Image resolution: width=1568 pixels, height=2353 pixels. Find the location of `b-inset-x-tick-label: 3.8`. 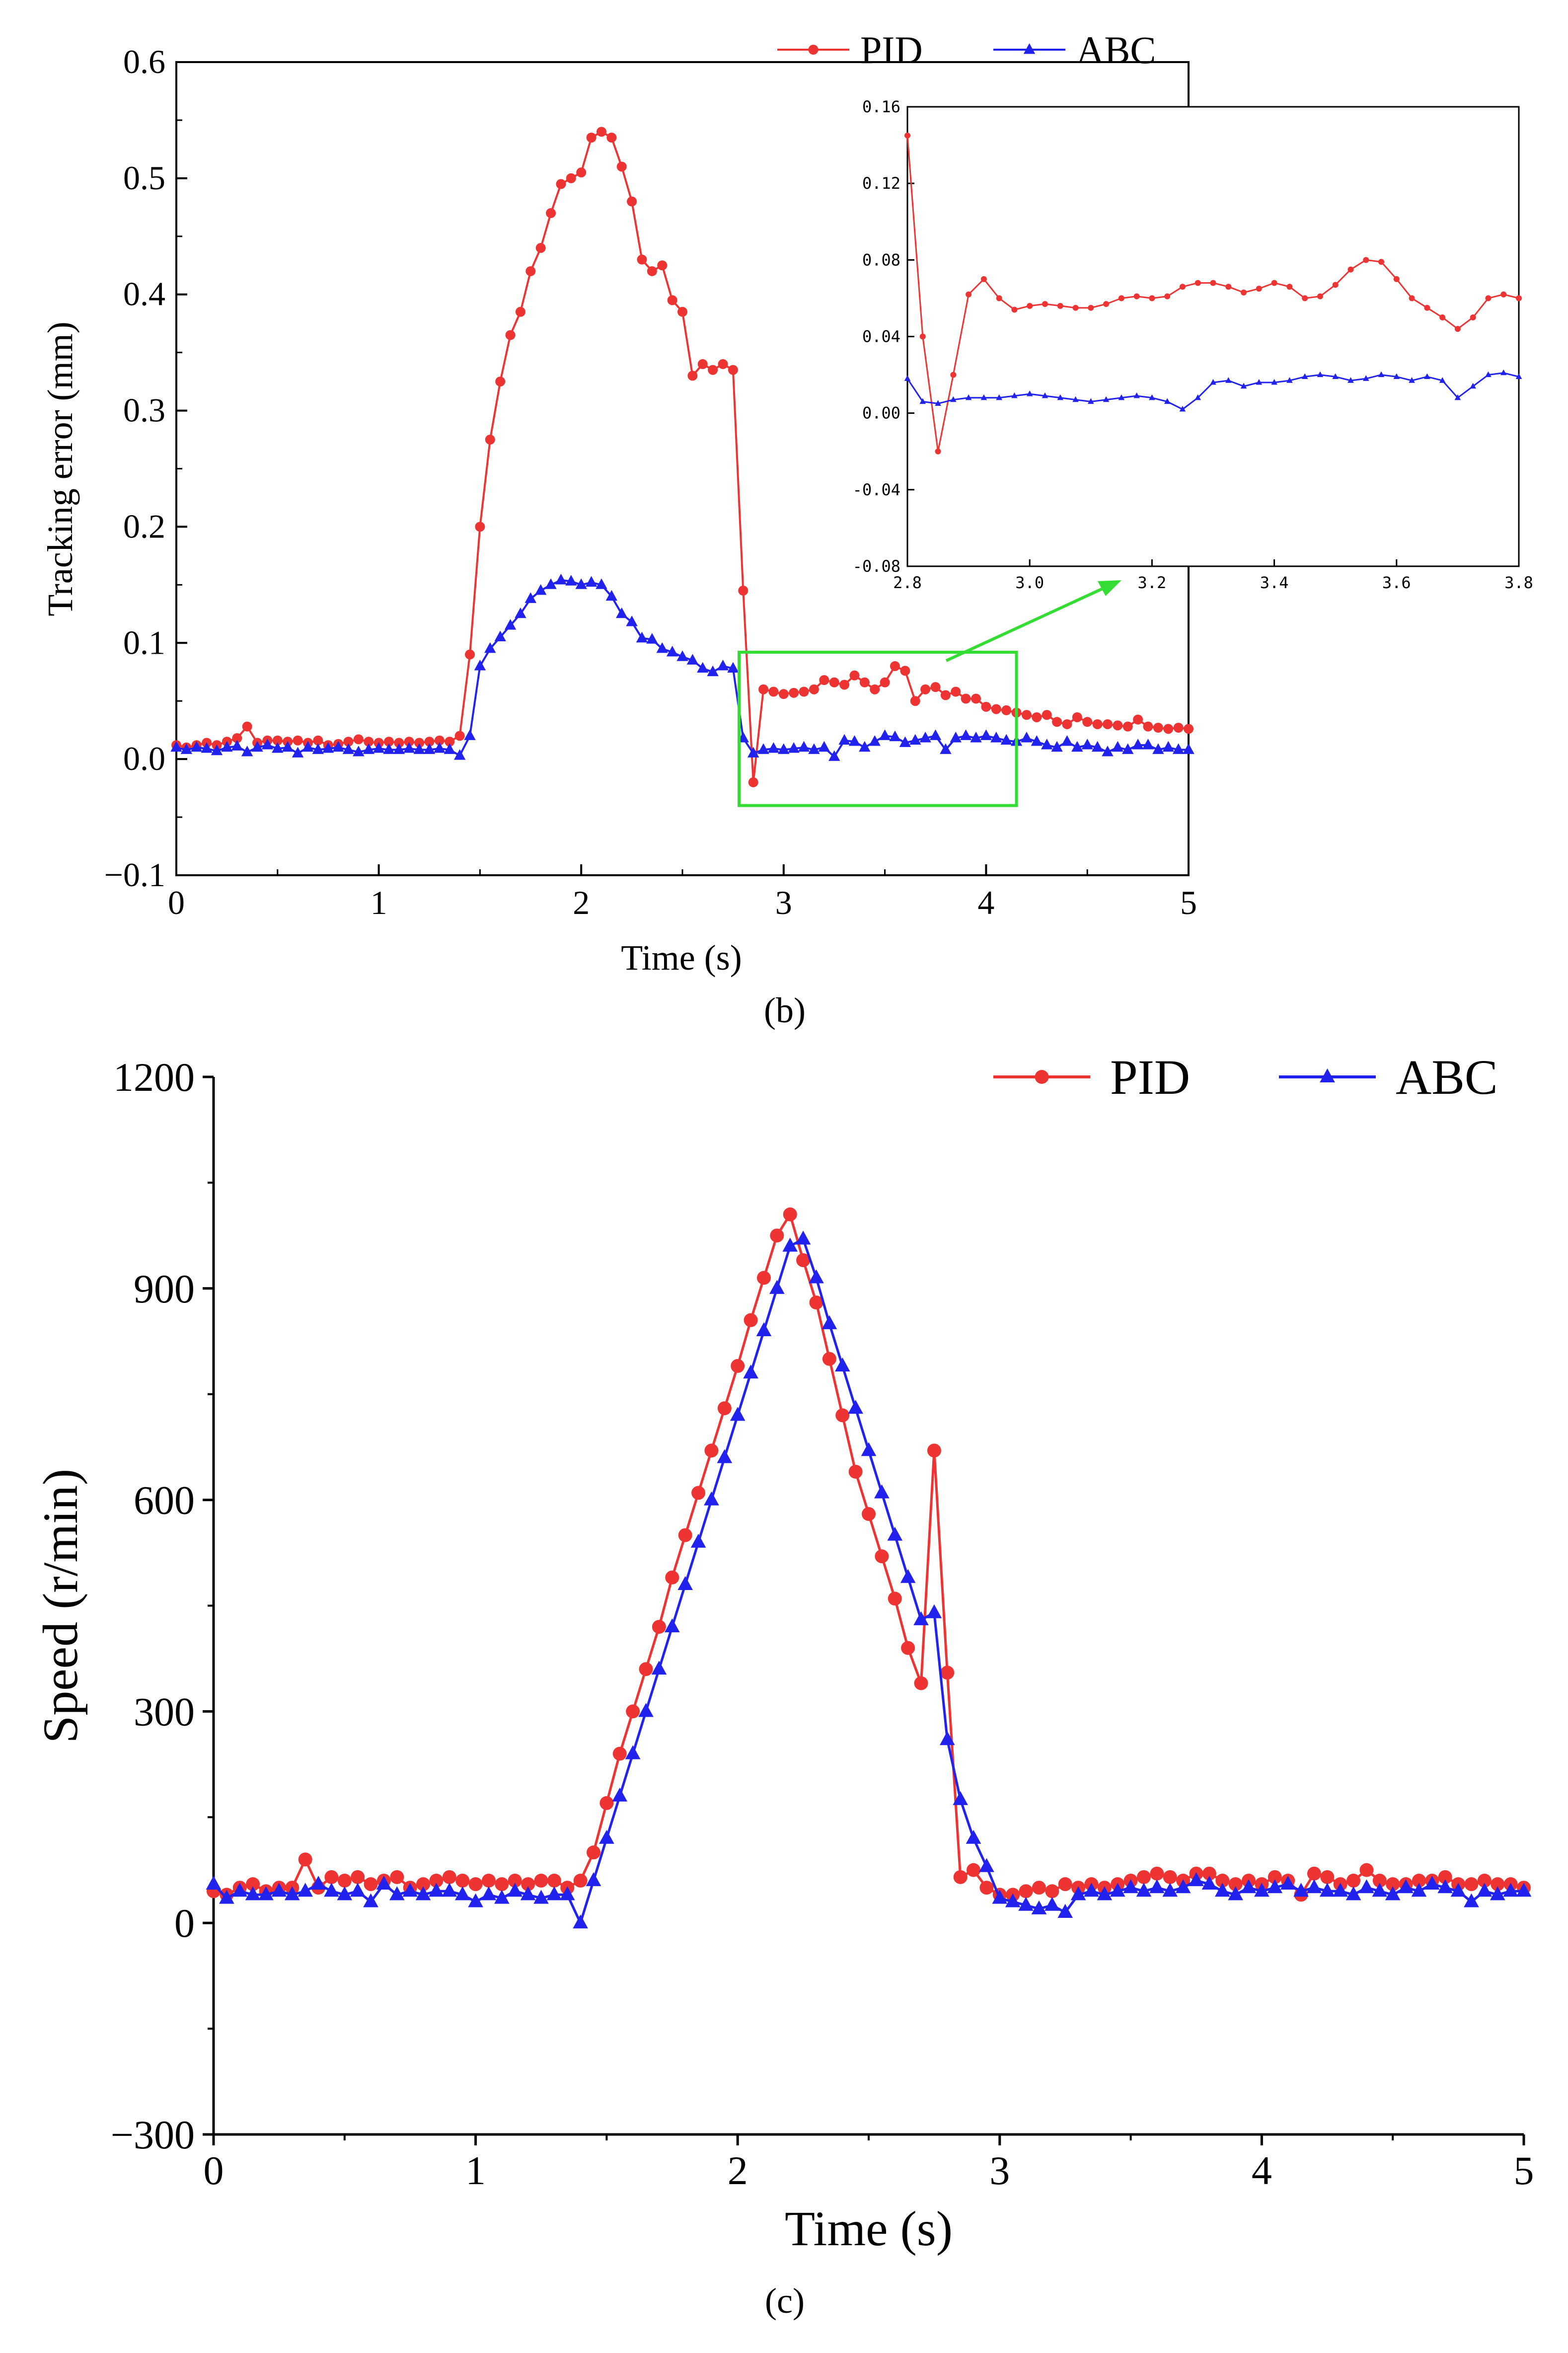

b-inset-x-tick-label: 3.8 is located at coordinates (1518, 582).